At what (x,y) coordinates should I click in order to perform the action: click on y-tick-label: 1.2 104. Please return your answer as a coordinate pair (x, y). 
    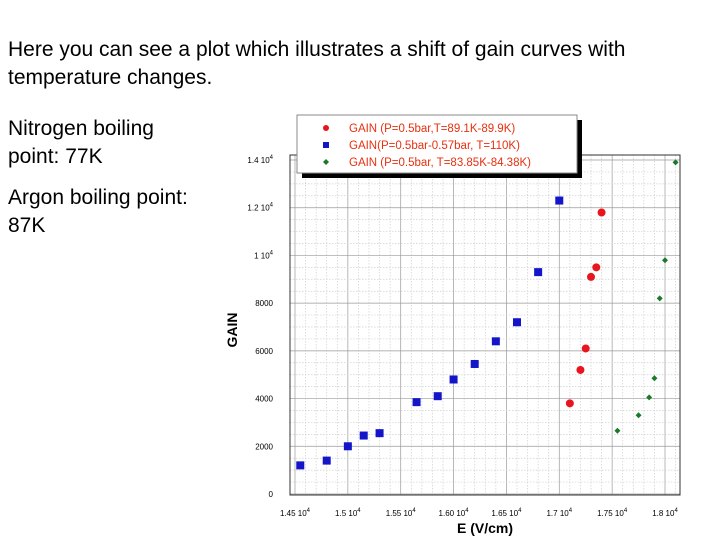
    Looking at the image, I should click on (260, 208).